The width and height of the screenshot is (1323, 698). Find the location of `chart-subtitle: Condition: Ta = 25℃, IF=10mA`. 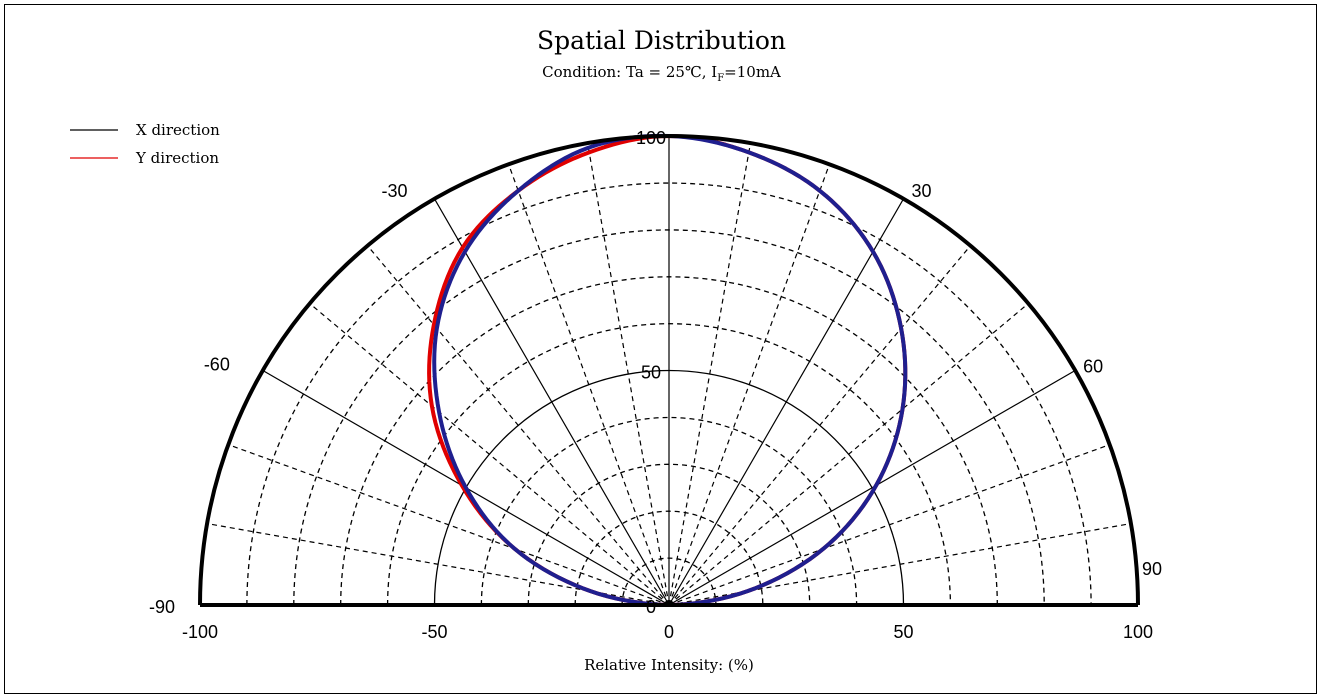

chart-subtitle: Condition: Ta = 25℃, IF=10mA is located at coordinates (661, 73).